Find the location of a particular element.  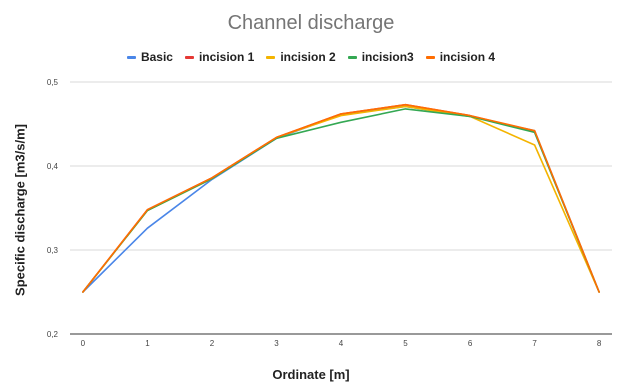

legend-item: incision3 is located at coordinates (380, 57).